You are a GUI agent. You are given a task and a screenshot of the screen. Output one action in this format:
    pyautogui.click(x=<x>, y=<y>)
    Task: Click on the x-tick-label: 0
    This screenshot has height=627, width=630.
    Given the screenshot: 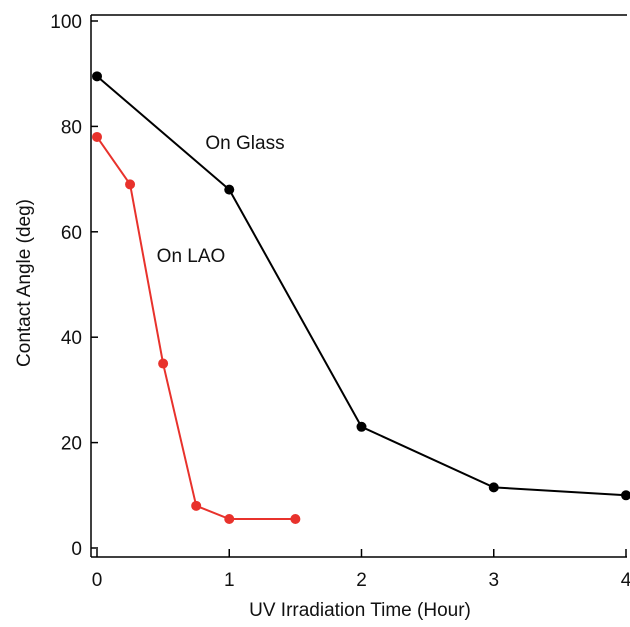 What is the action you would take?
    pyautogui.click(x=97, y=580)
    